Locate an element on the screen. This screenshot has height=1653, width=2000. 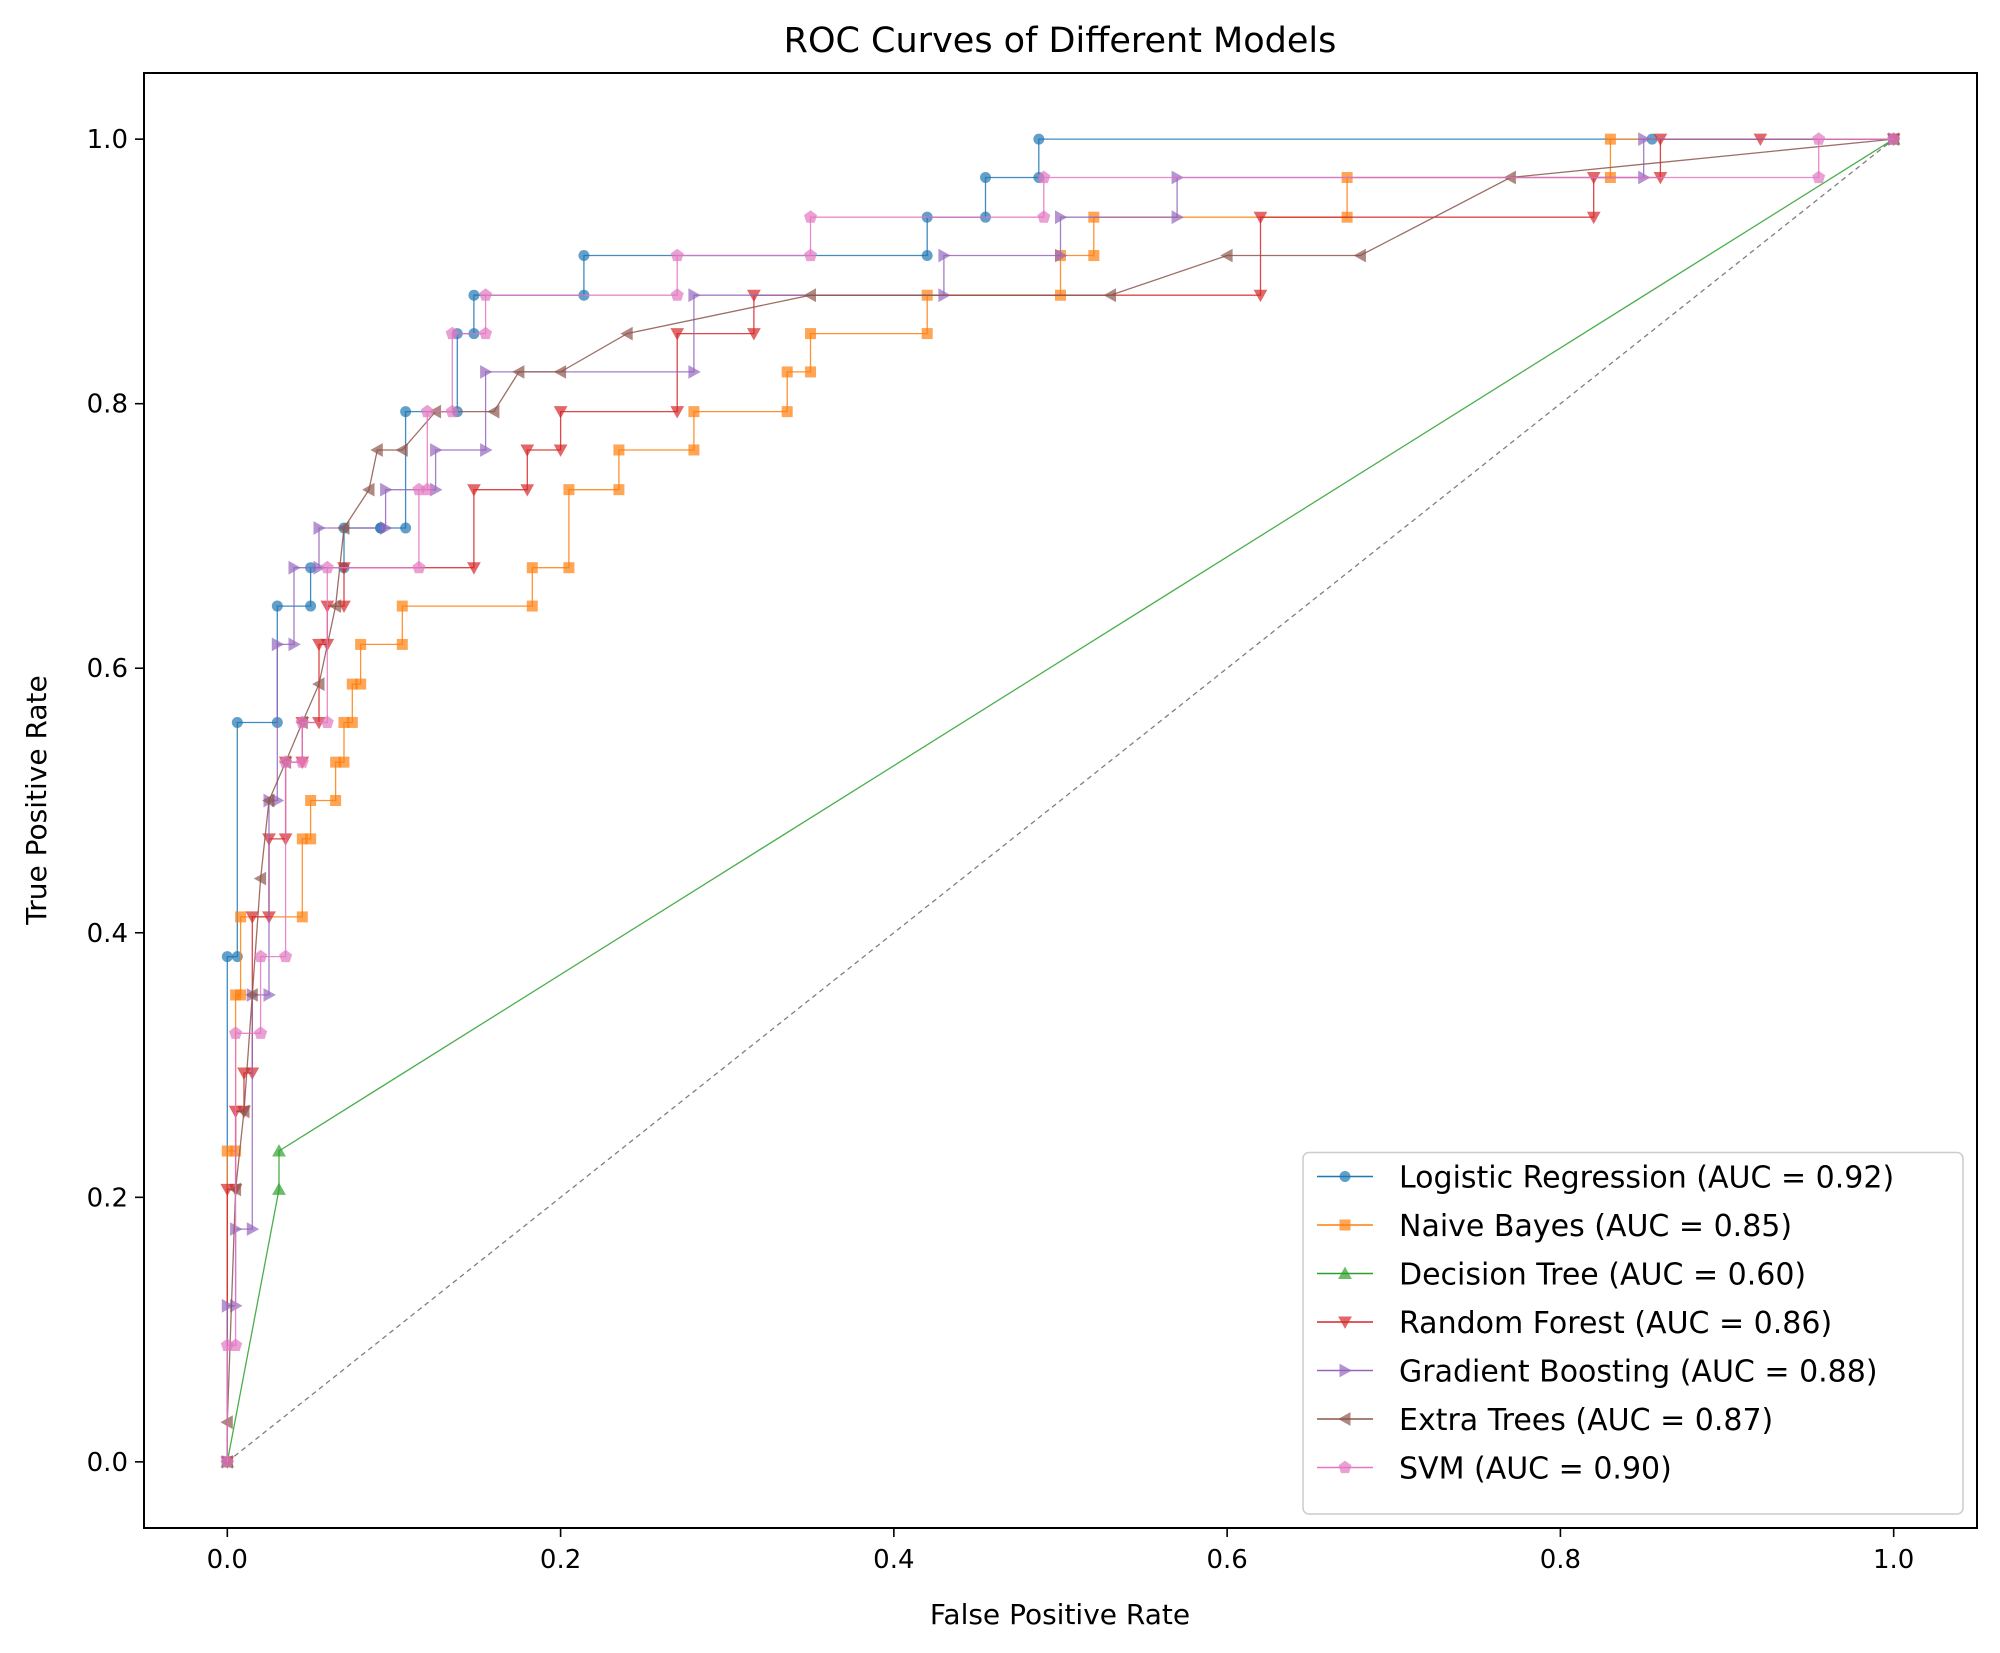
x-tick-label: 1.0 is located at coordinates (1893, 1560).